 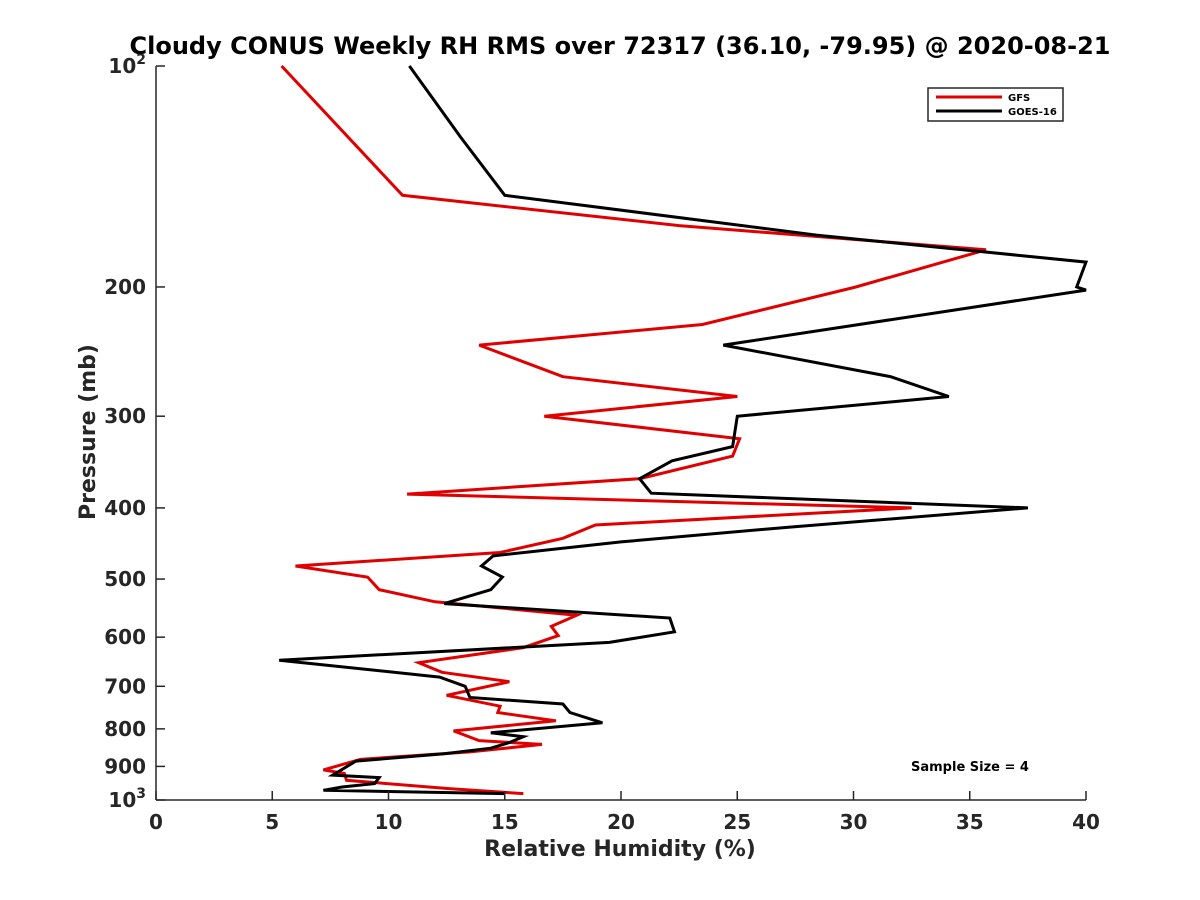 I want to click on y-tick-label: 10³, so click(x=127, y=799).